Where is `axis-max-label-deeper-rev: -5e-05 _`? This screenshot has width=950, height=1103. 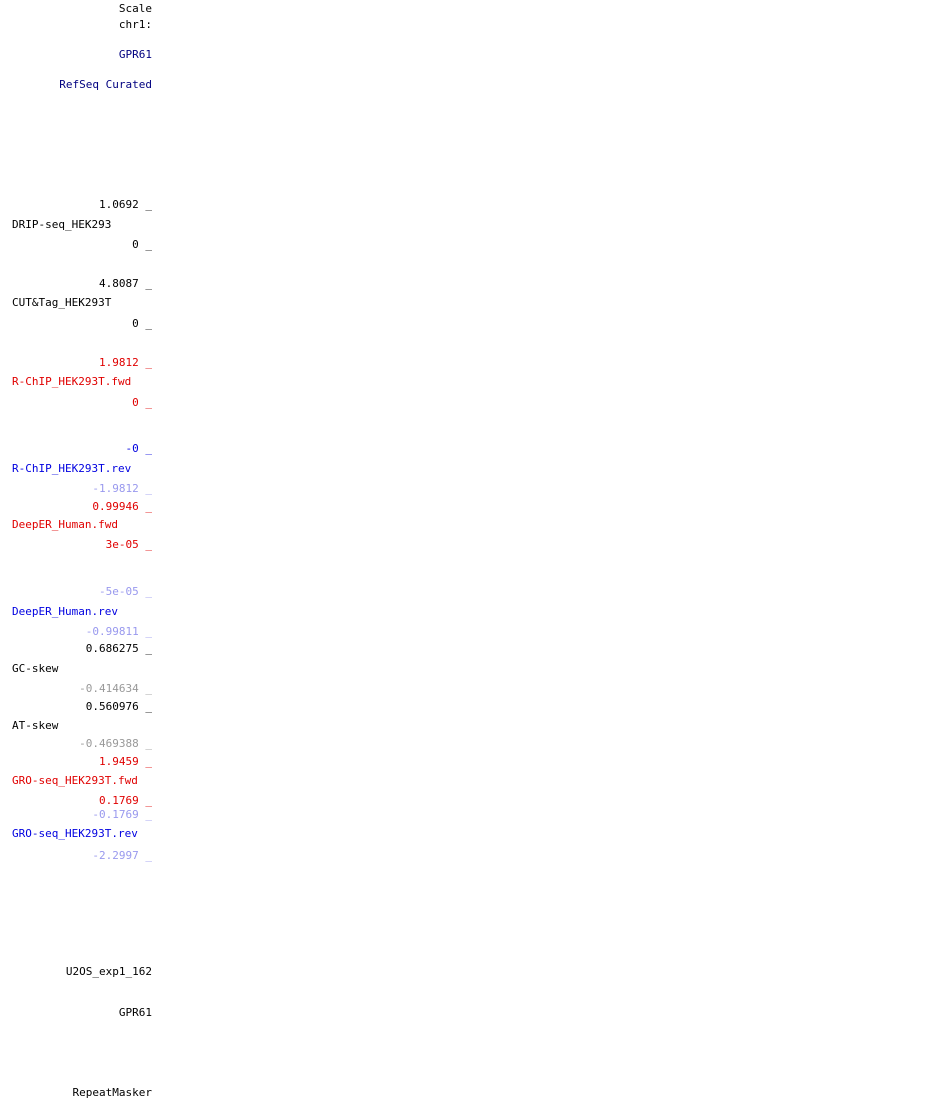 axis-max-label-deeper-rev: -5e-05 _ is located at coordinates (125, 591).